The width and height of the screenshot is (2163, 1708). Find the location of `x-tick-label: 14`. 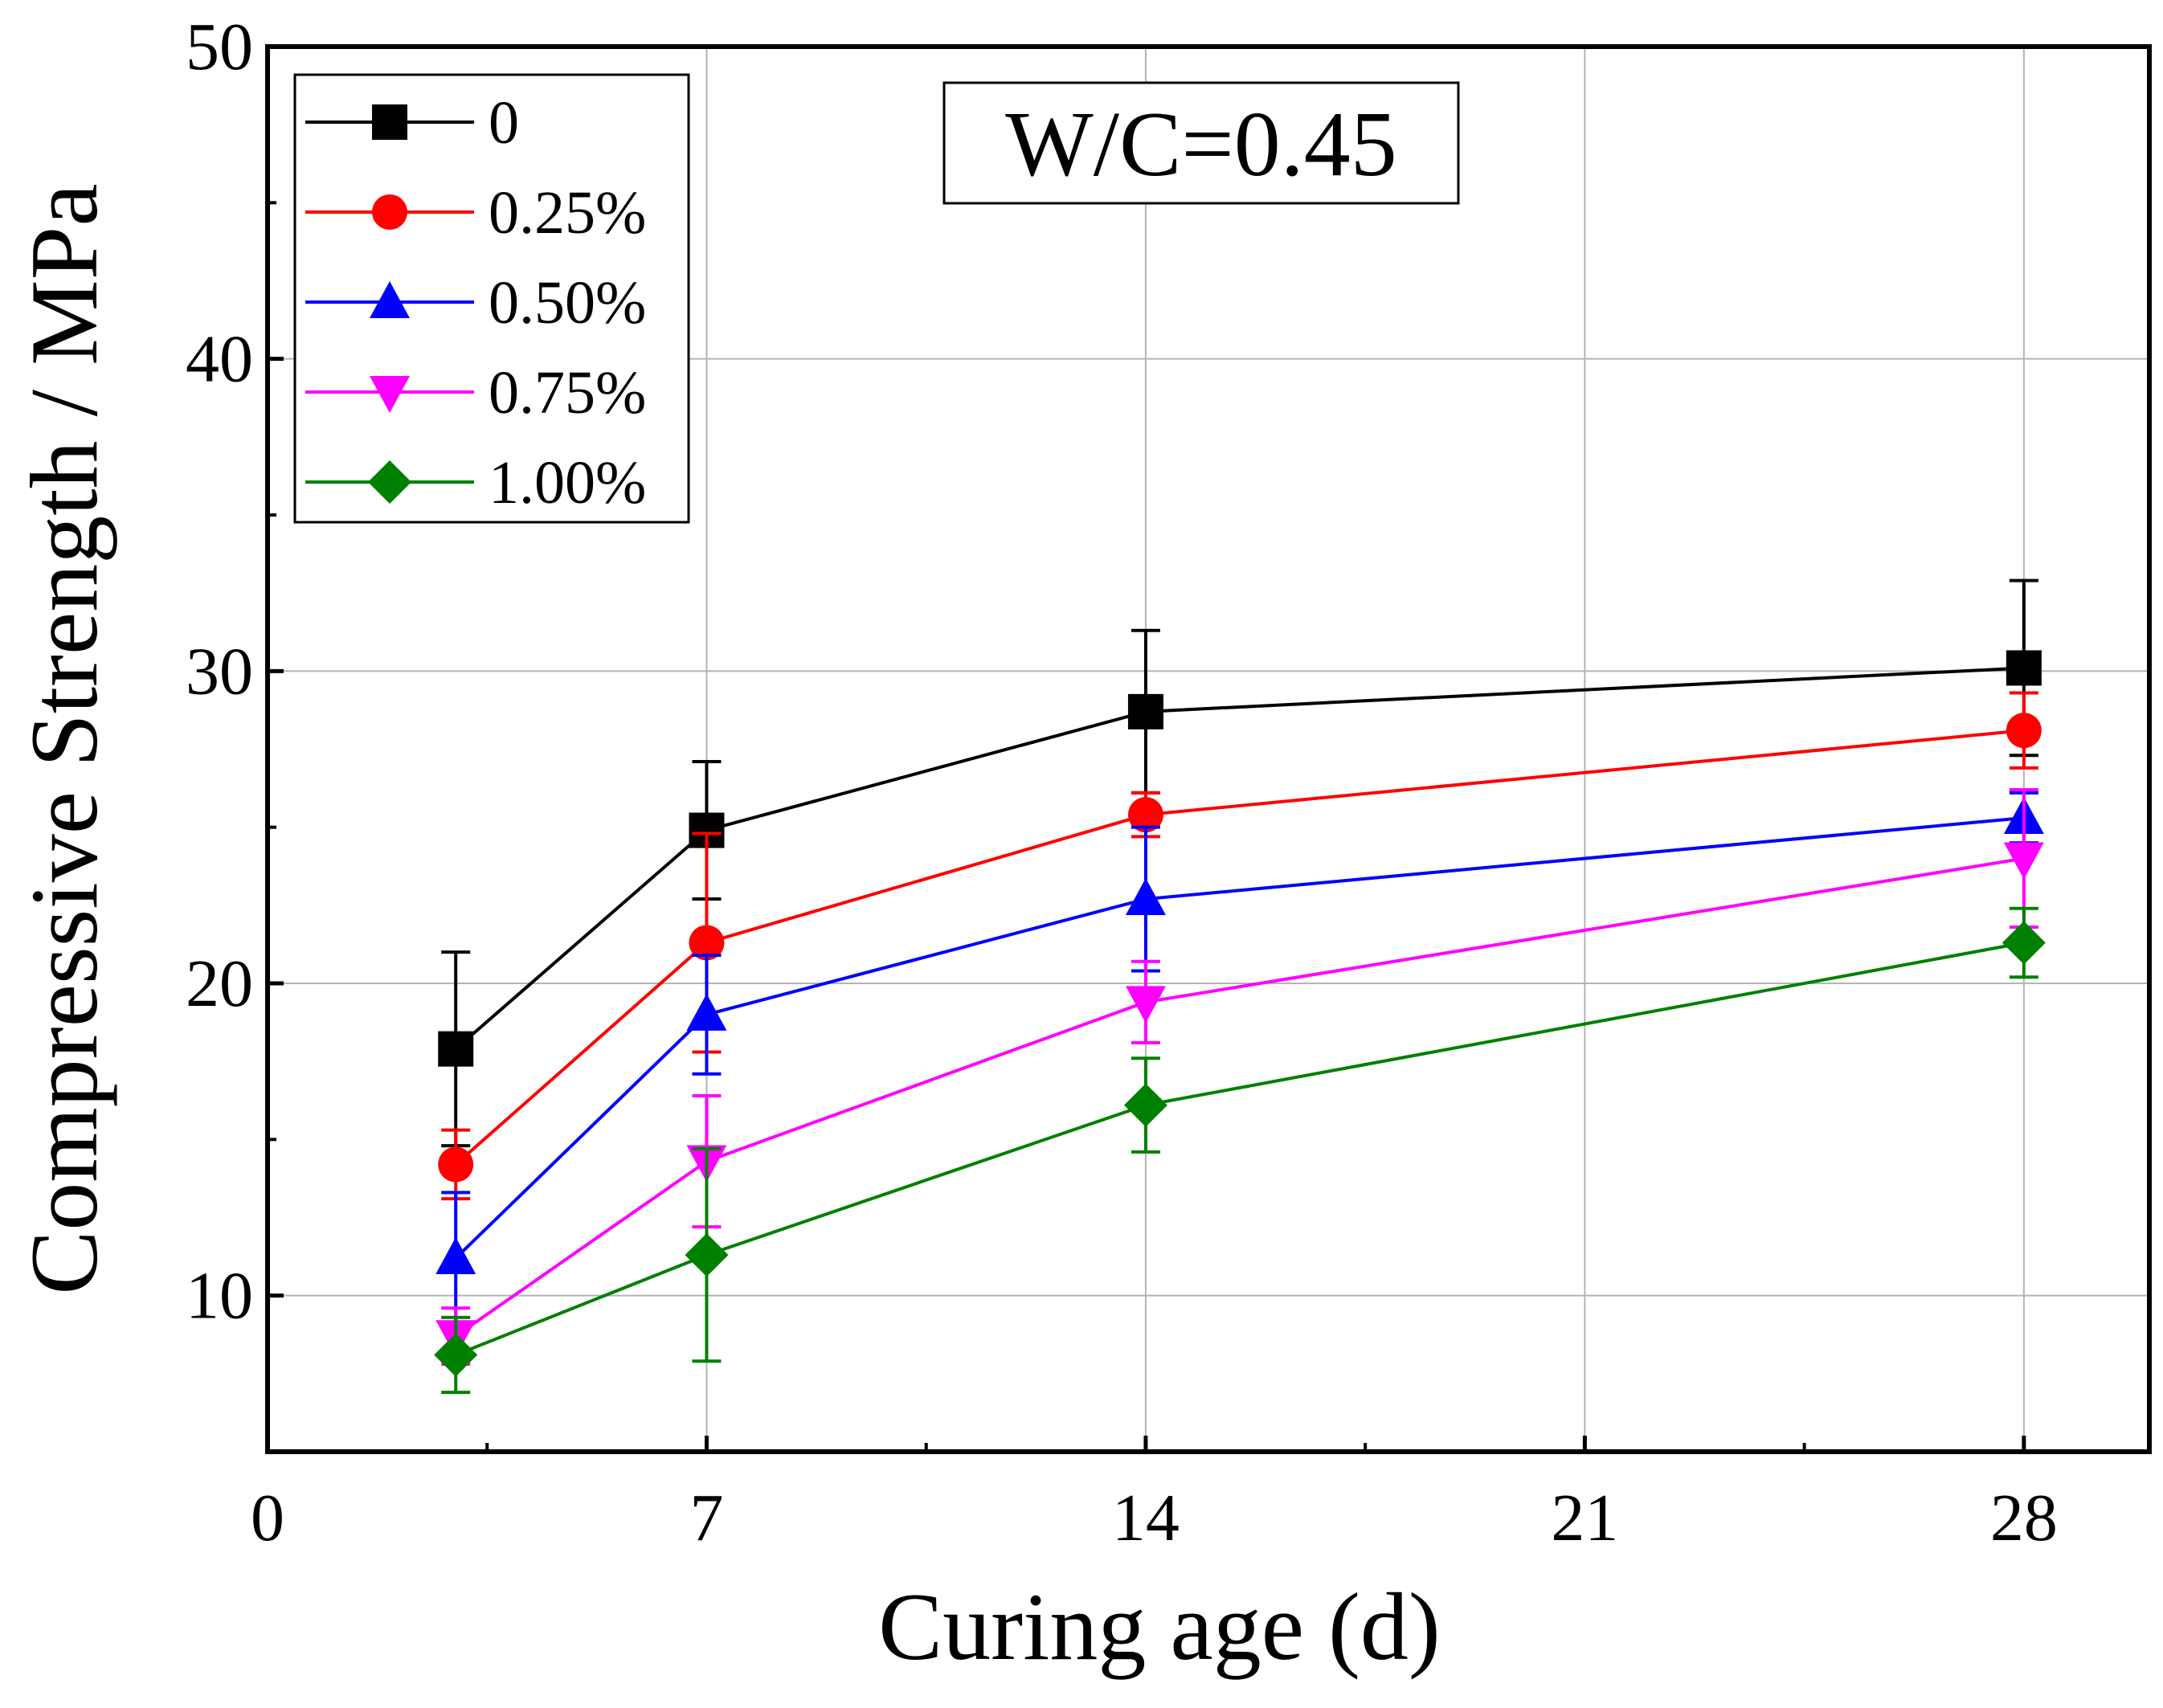

x-tick-label: 14 is located at coordinates (1146, 1518).